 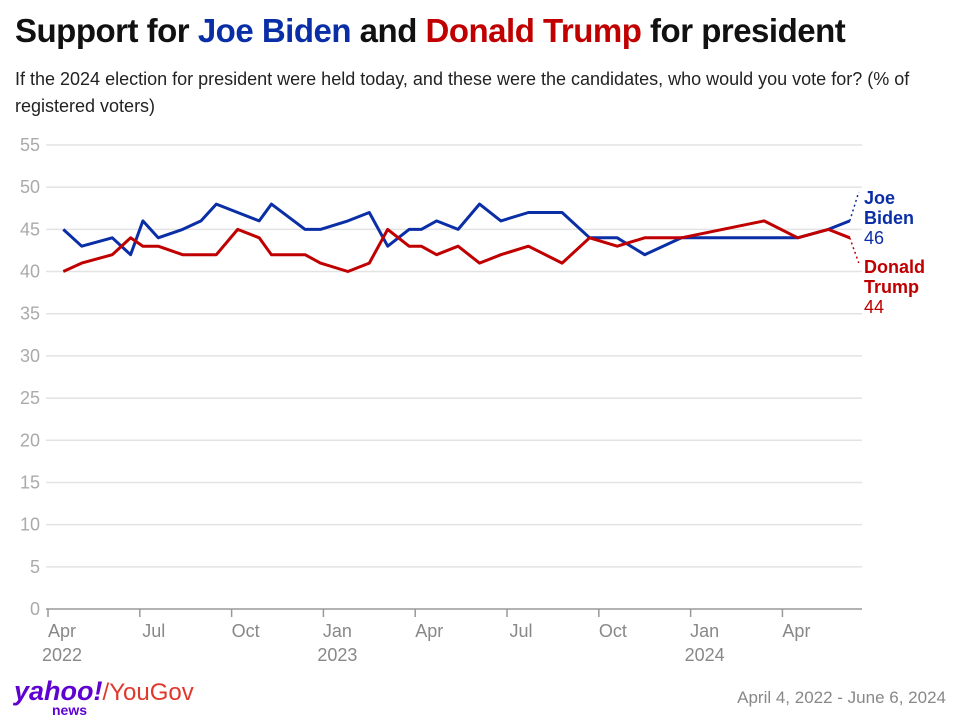 I want to click on y-tick-label: 0, so click(x=35, y=609).